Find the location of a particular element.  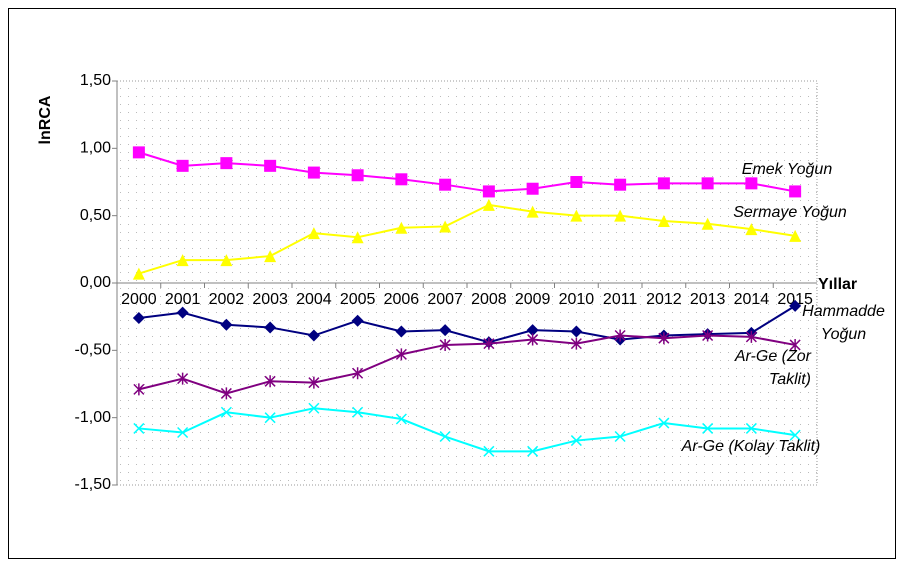

series-label: Ar-Ge (Zor Taklit) is located at coordinates (772, 368).